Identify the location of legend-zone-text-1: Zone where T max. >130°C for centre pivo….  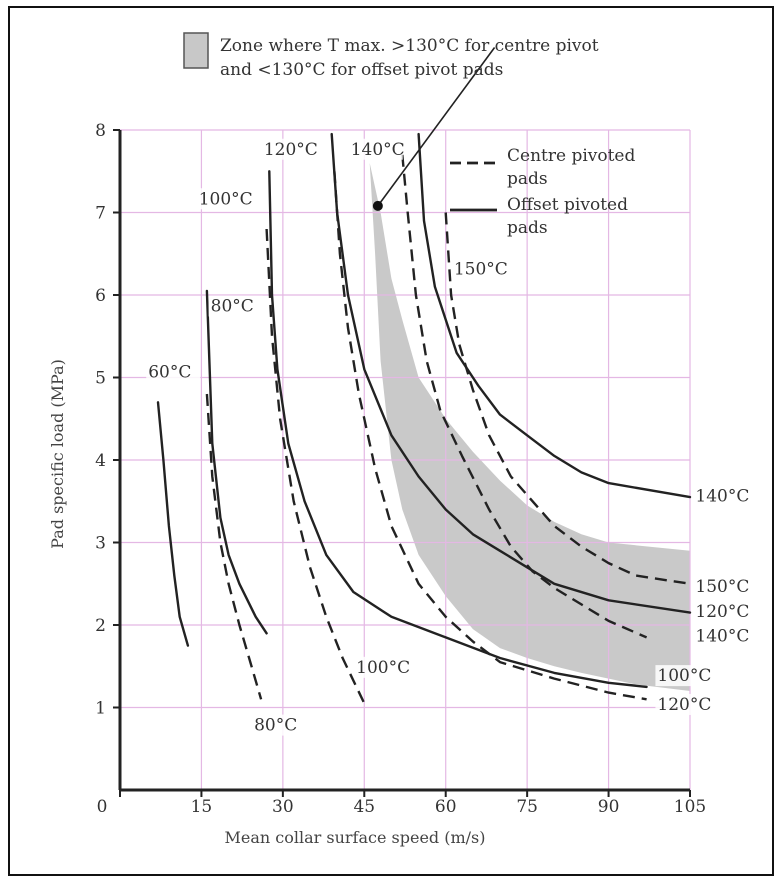
(409, 46).